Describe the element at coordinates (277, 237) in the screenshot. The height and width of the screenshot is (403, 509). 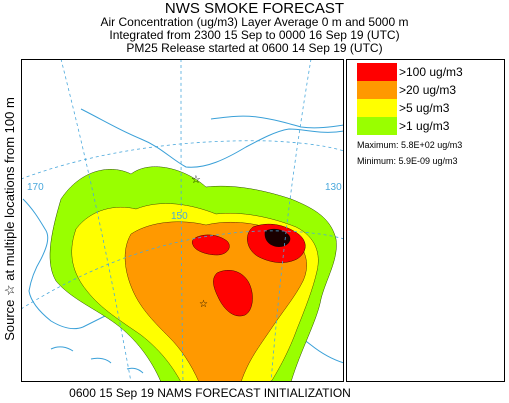
I see `smoke-dark-core` at that location.